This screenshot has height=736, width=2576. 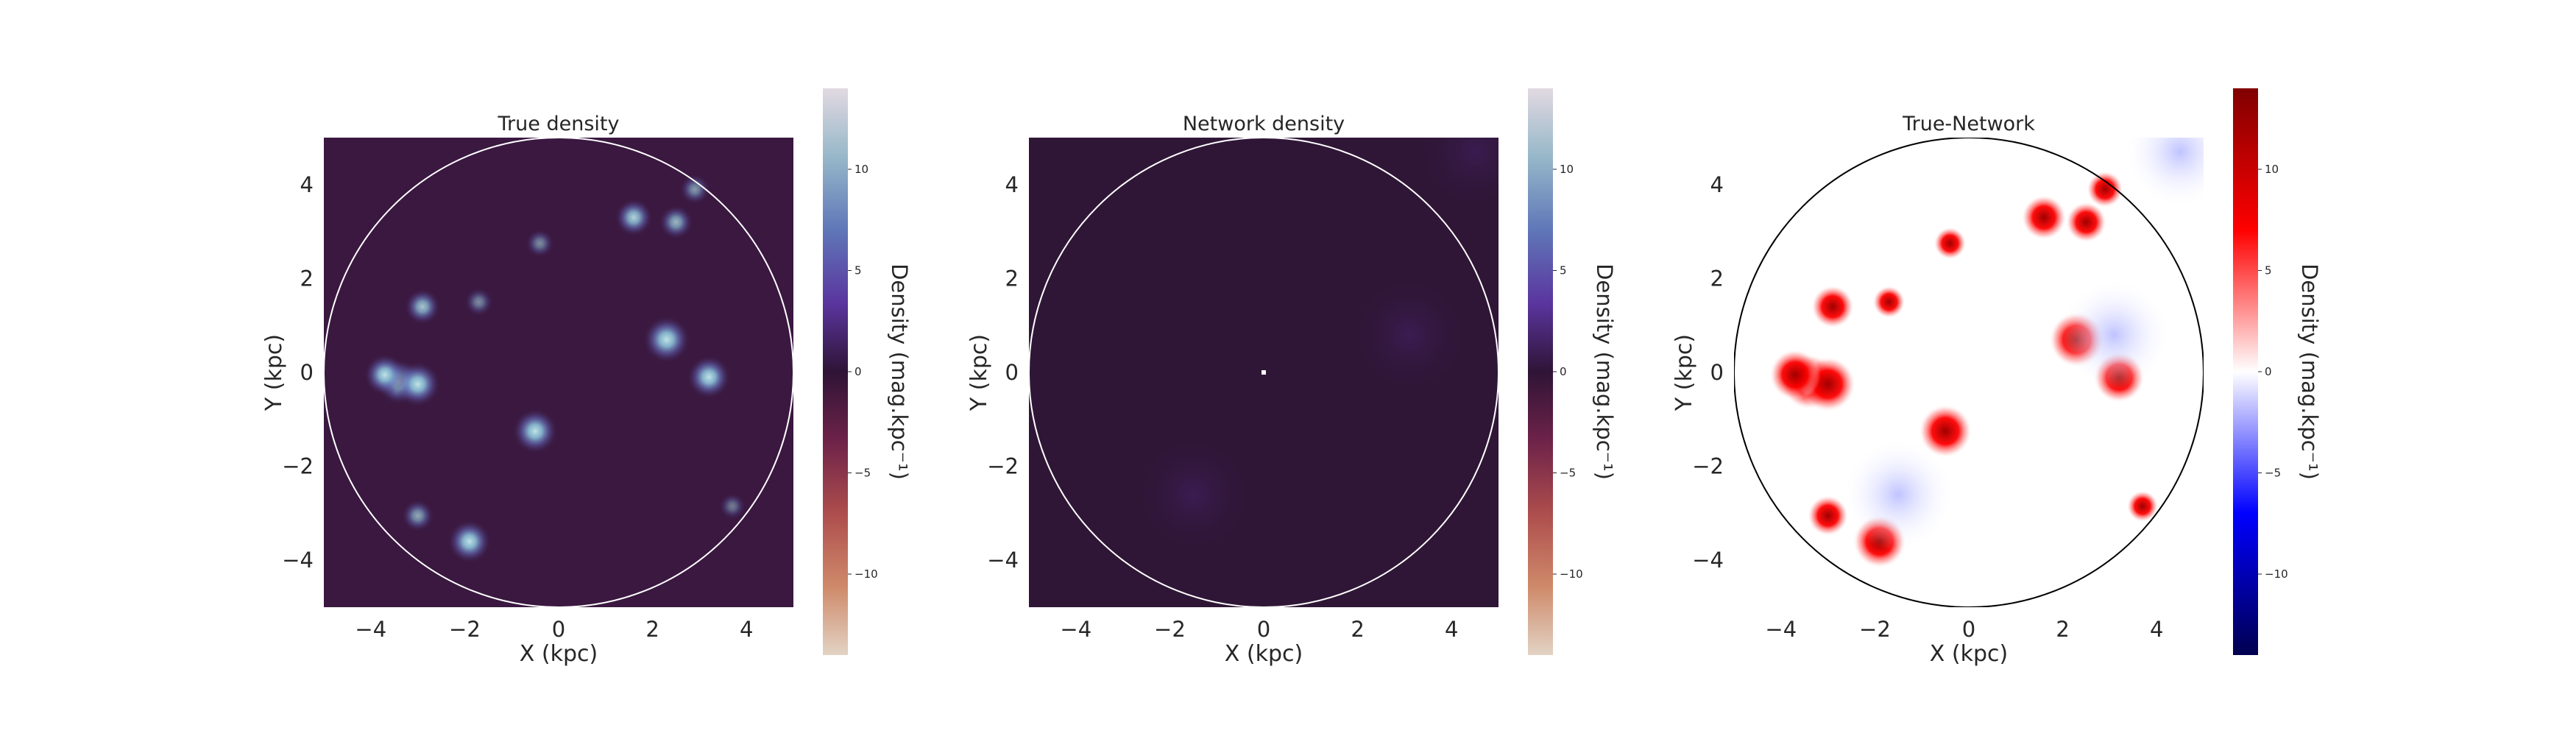 I want to click on panel-title: True density, so click(x=559, y=124).